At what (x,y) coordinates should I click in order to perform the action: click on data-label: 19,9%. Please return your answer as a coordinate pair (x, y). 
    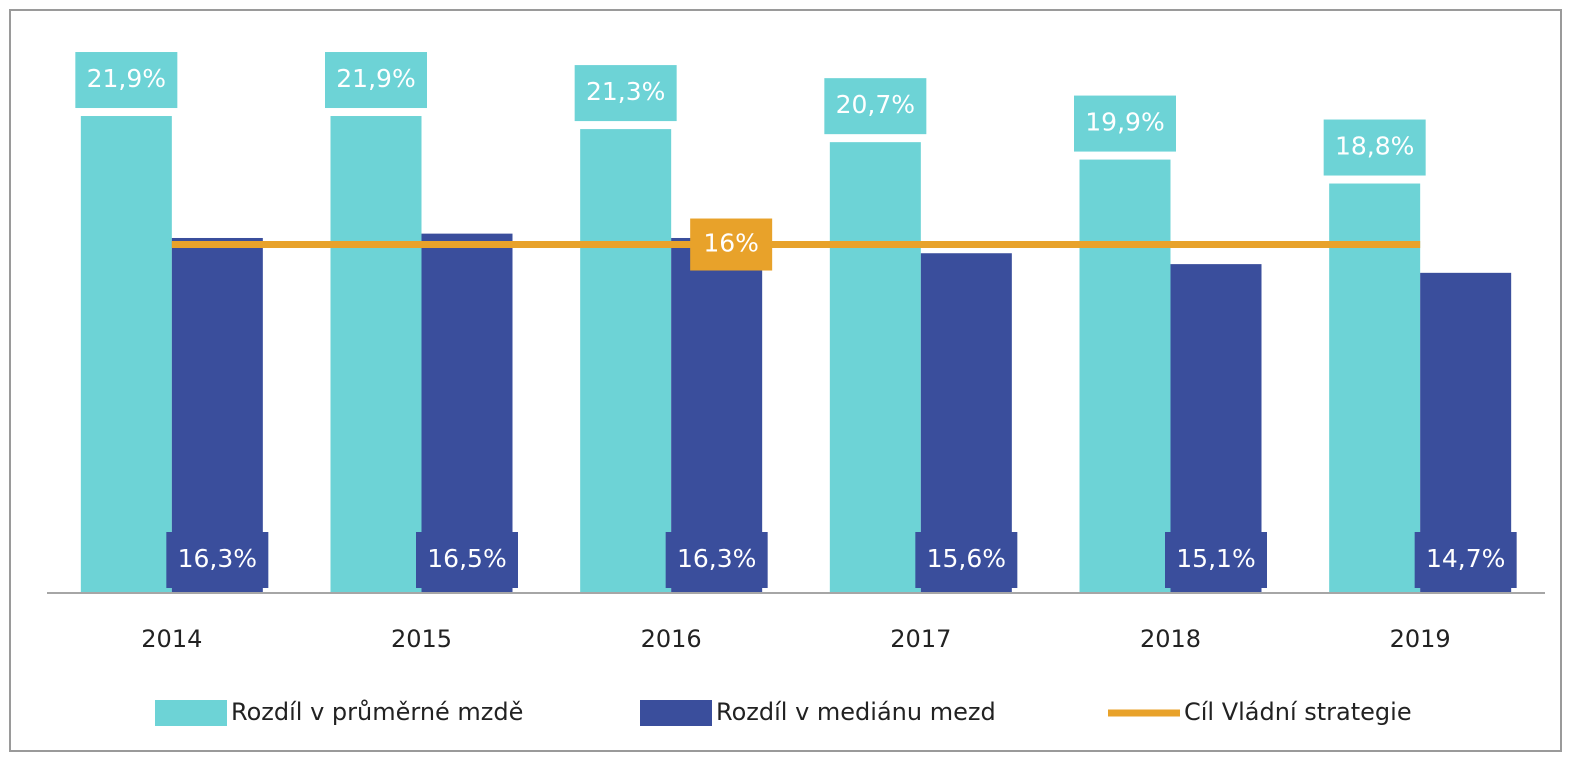
    Looking at the image, I should click on (1124, 122).